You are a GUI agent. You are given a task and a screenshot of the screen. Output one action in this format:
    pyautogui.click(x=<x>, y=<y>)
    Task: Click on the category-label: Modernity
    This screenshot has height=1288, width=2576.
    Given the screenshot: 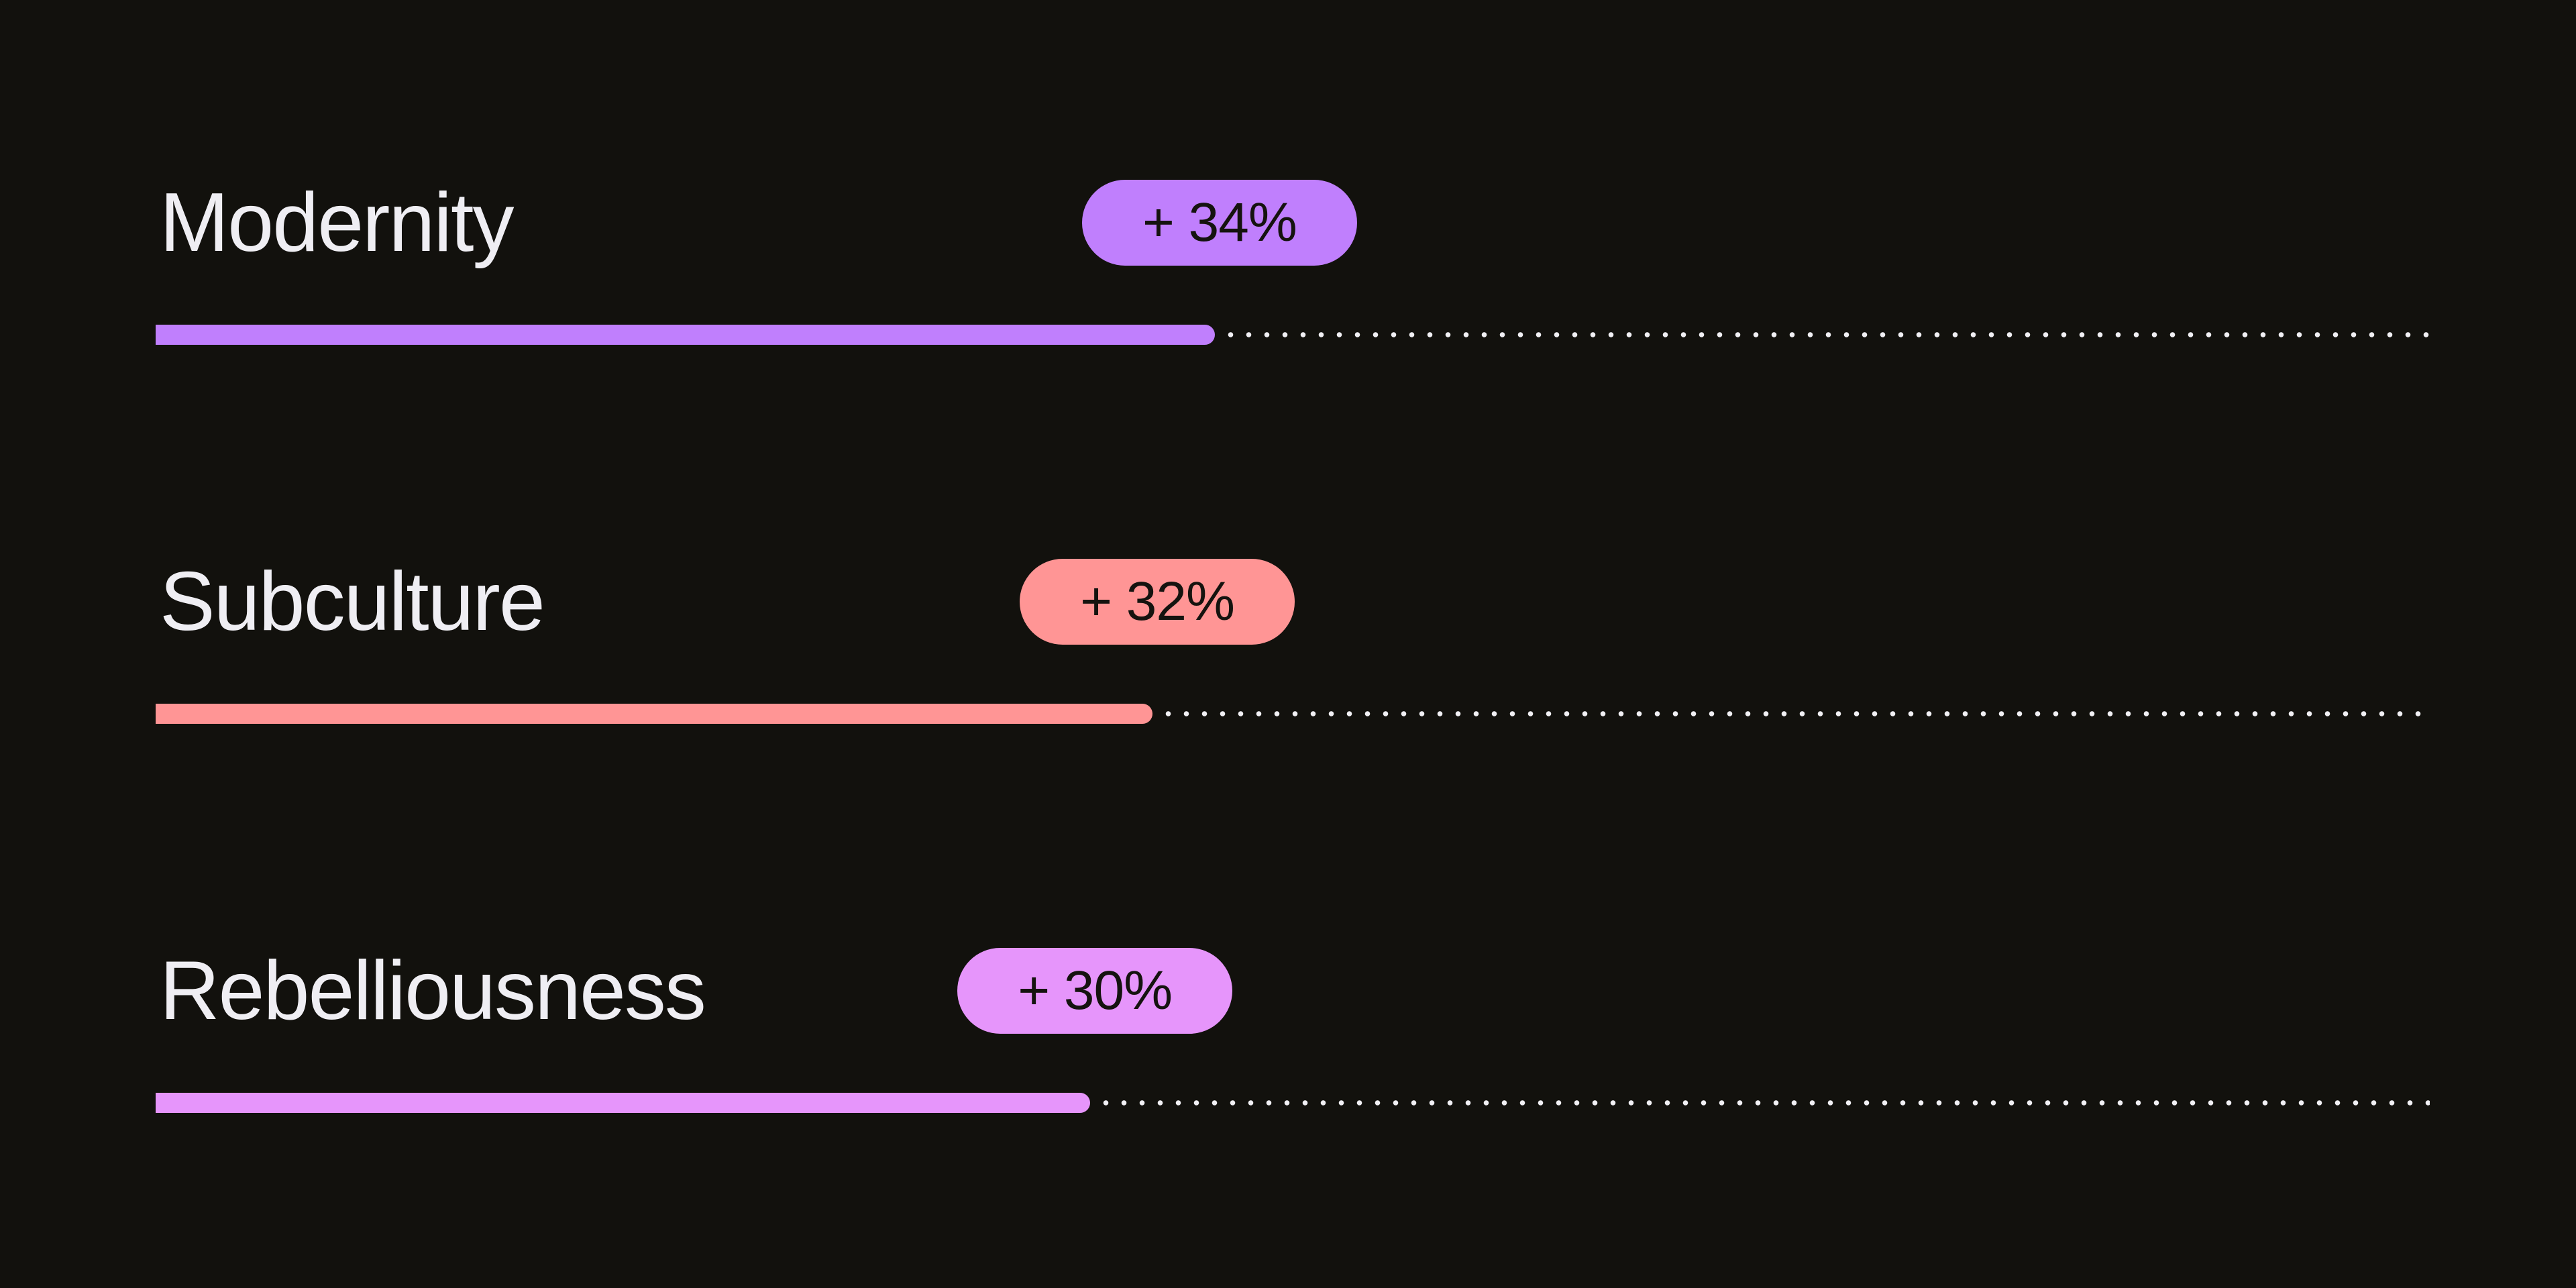 What is the action you would take?
    pyautogui.click(x=337, y=222)
    